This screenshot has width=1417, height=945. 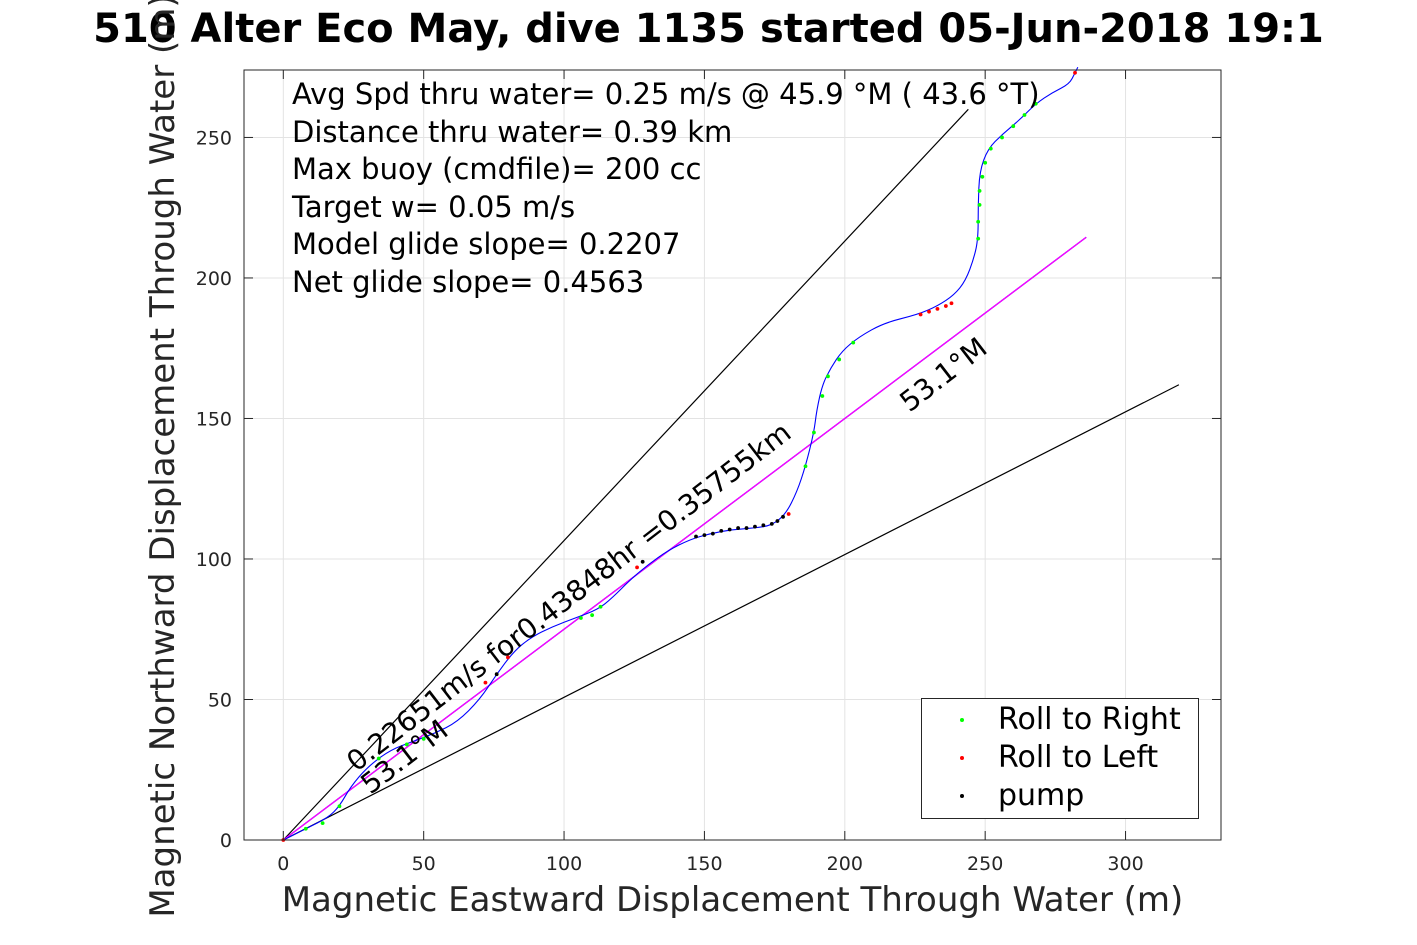 I want to click on annotation-0: 0.22651m/s for0.43848hr =0.35755km, so click(x=568, y=597).